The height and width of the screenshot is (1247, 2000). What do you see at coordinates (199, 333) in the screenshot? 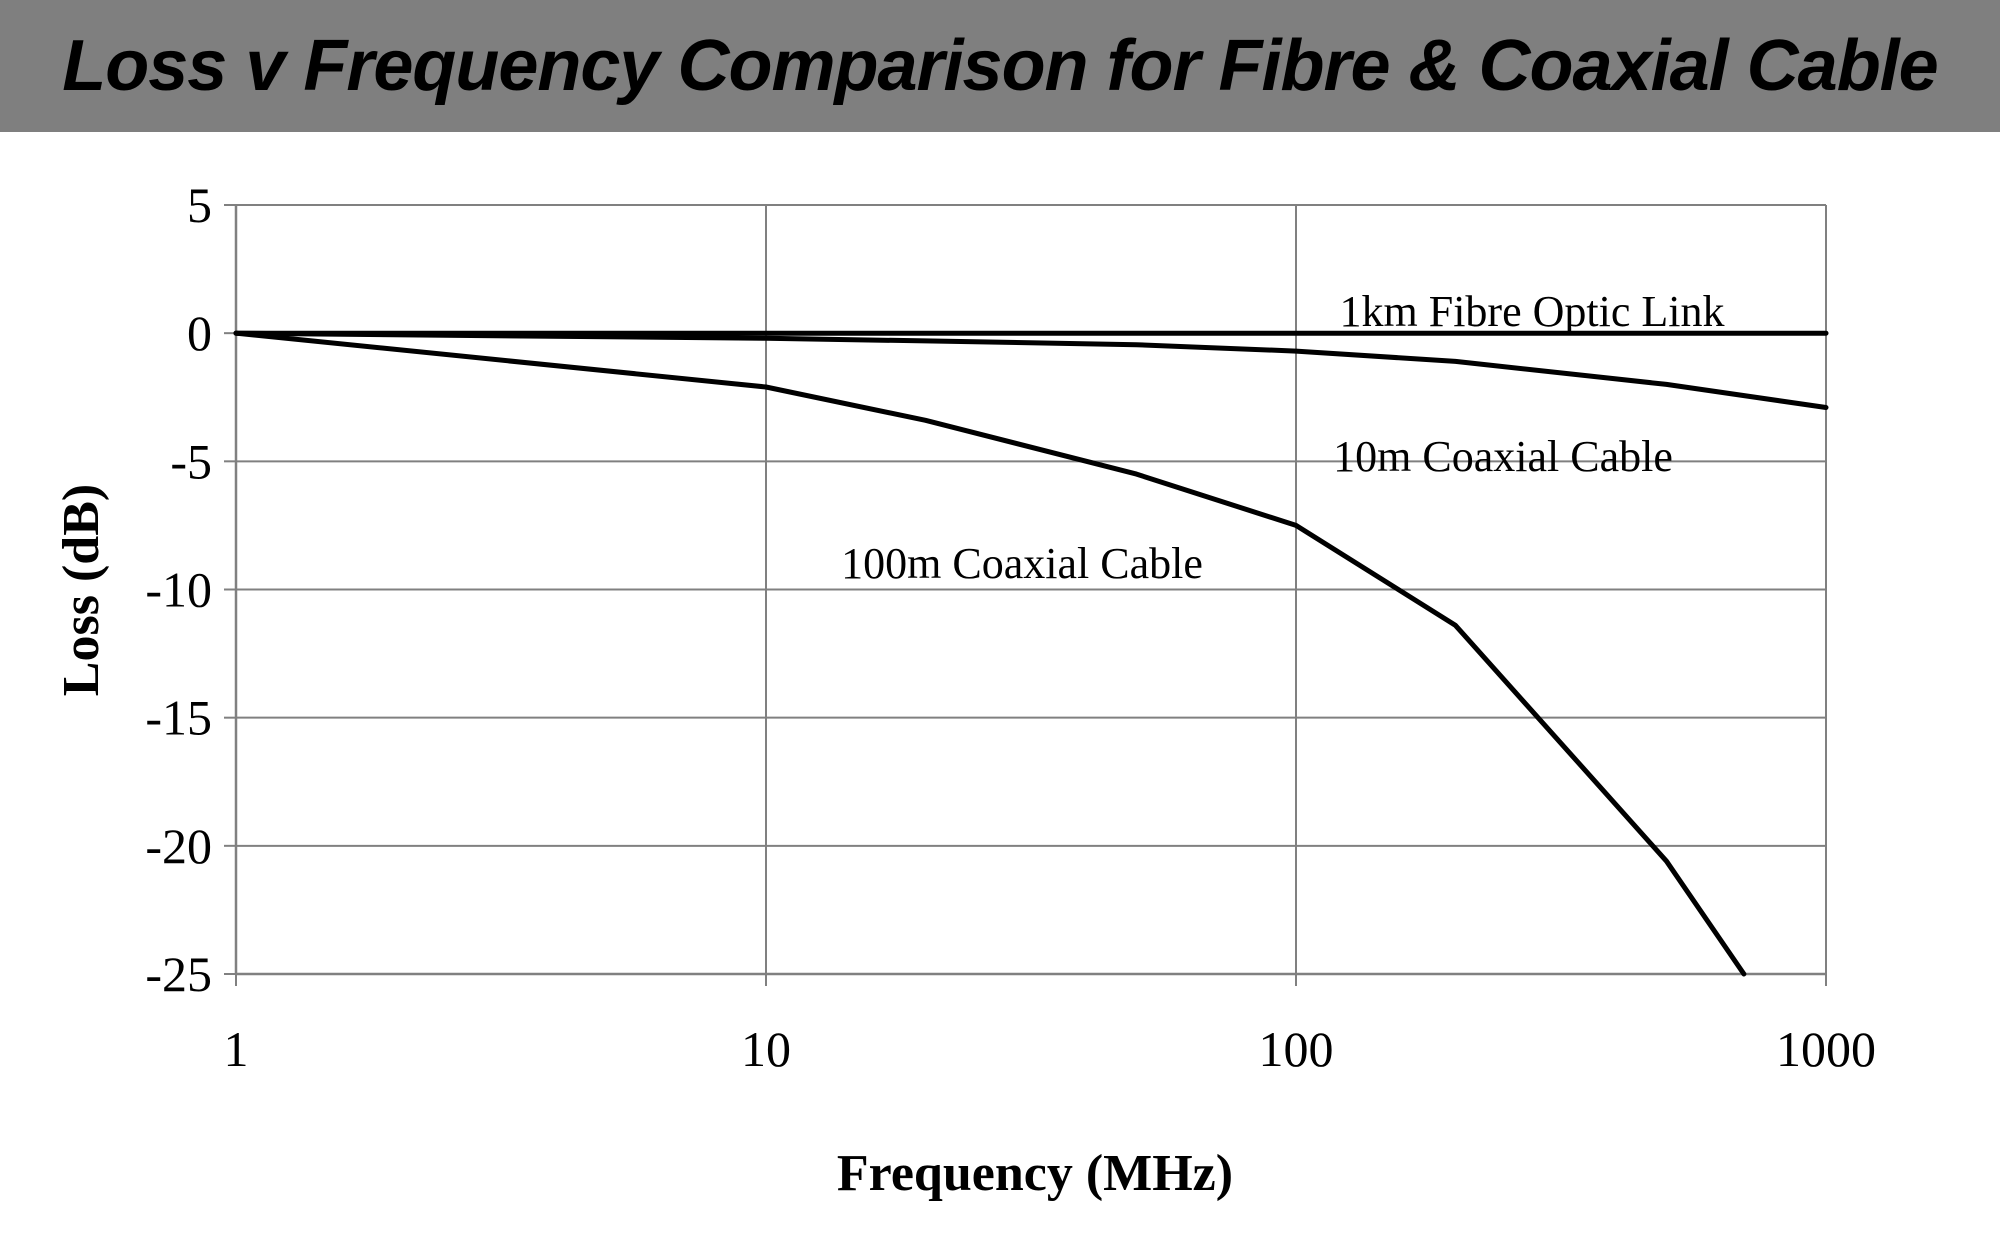
I see `y-tick-label: 0` at bounding box center [199, 333].